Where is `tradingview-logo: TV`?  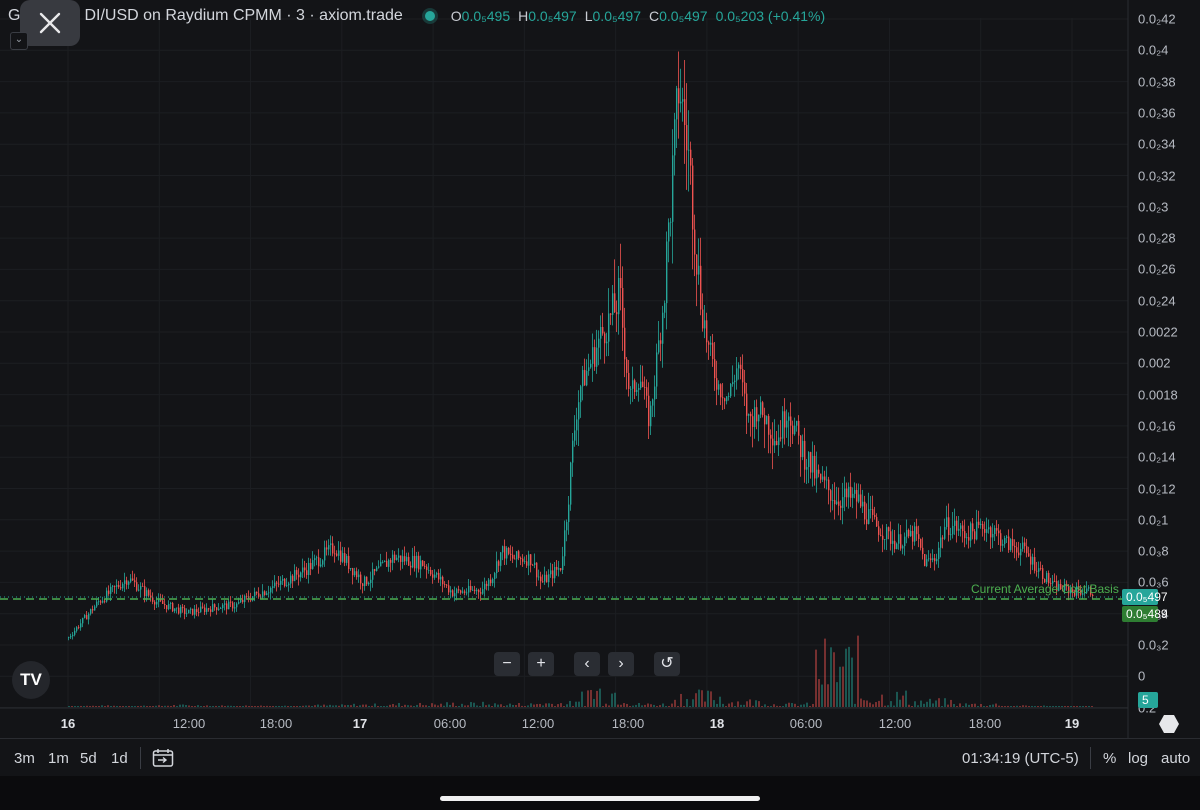 tradingview-logo: TV is located at coordinates (31, 680).